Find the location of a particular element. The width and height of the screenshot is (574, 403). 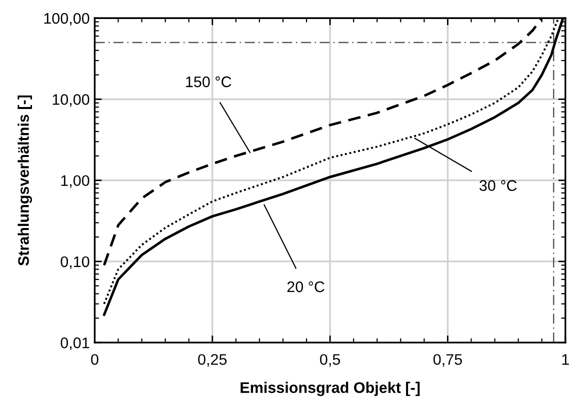

x-tick-label: 0,25 is located at coordinates (212, 360).